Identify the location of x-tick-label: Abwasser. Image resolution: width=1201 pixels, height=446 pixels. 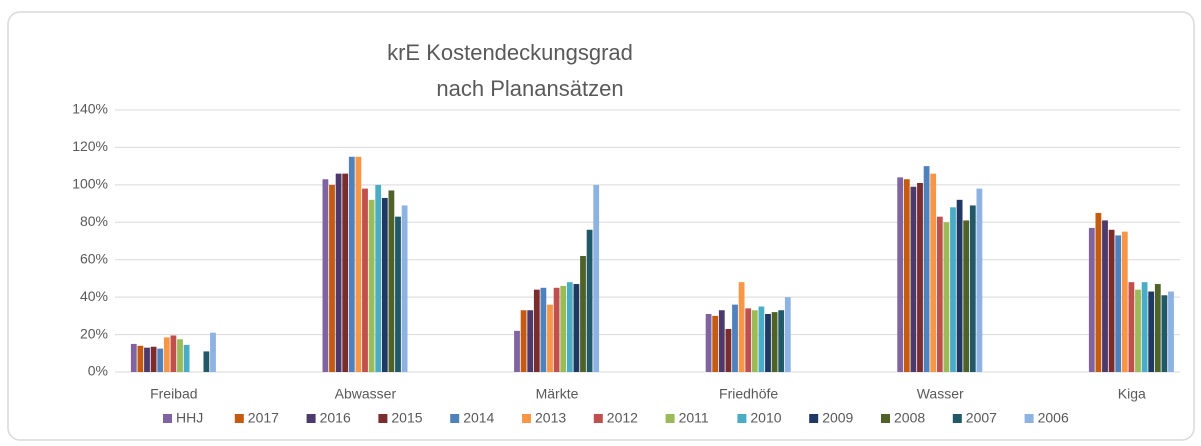
(366, 394).